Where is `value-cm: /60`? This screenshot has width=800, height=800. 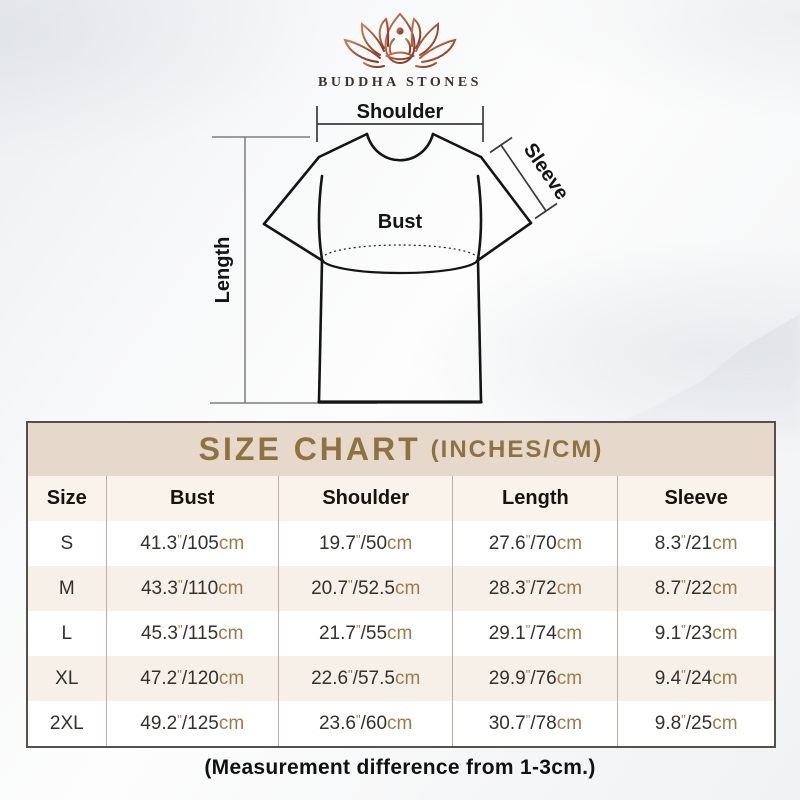
value-cm: /60 is located at coordinates (374, 723).